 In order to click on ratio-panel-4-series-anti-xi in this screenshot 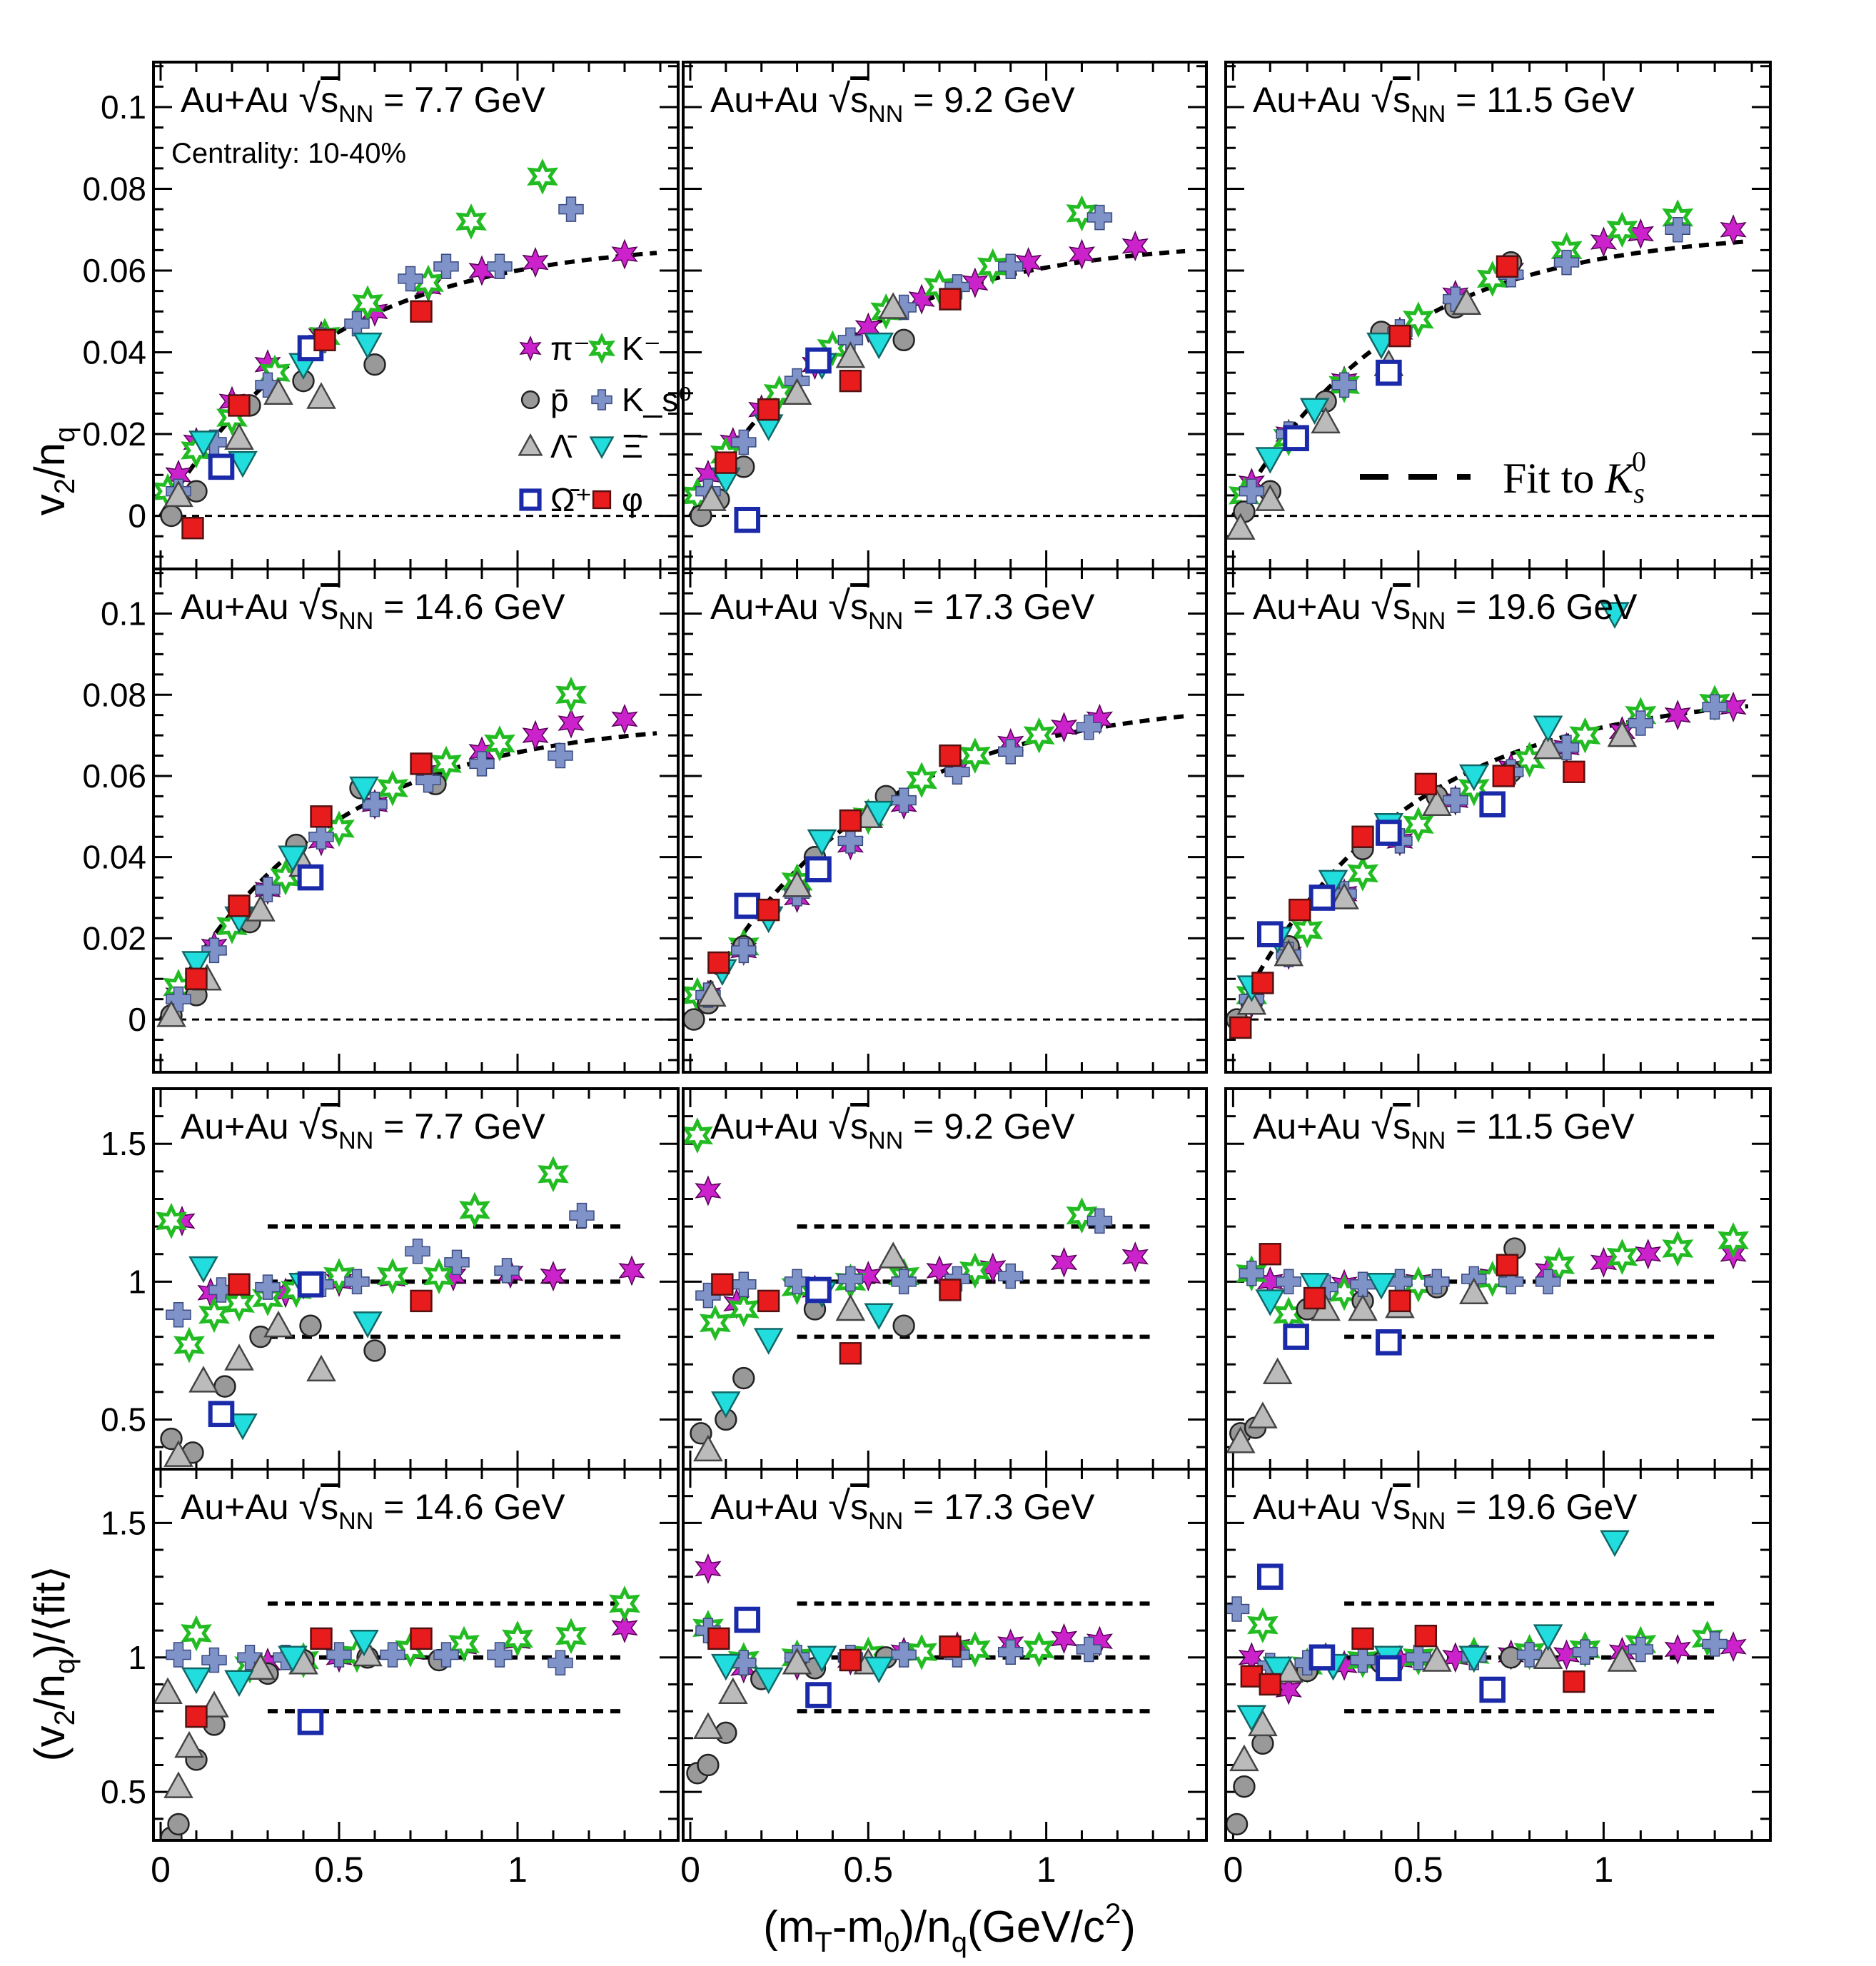, I will do `click(280, 1663)`.